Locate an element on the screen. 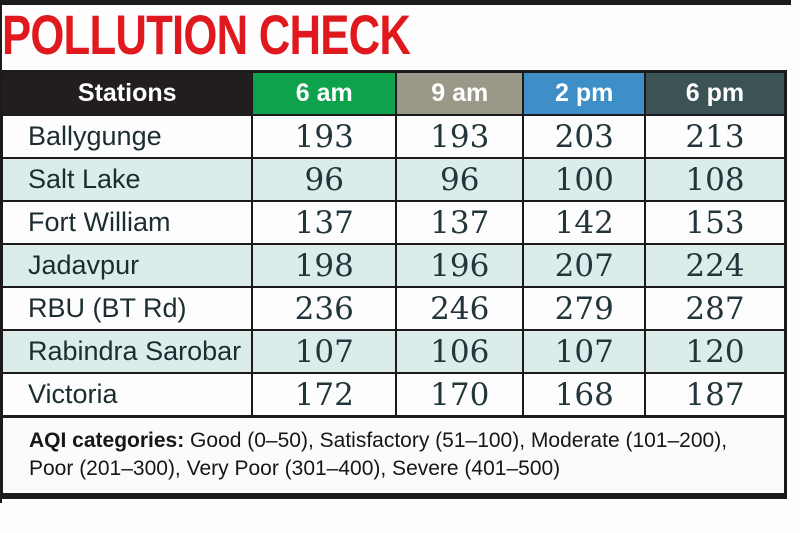  aqi-value: 170 is located at coordinates (459, 395).